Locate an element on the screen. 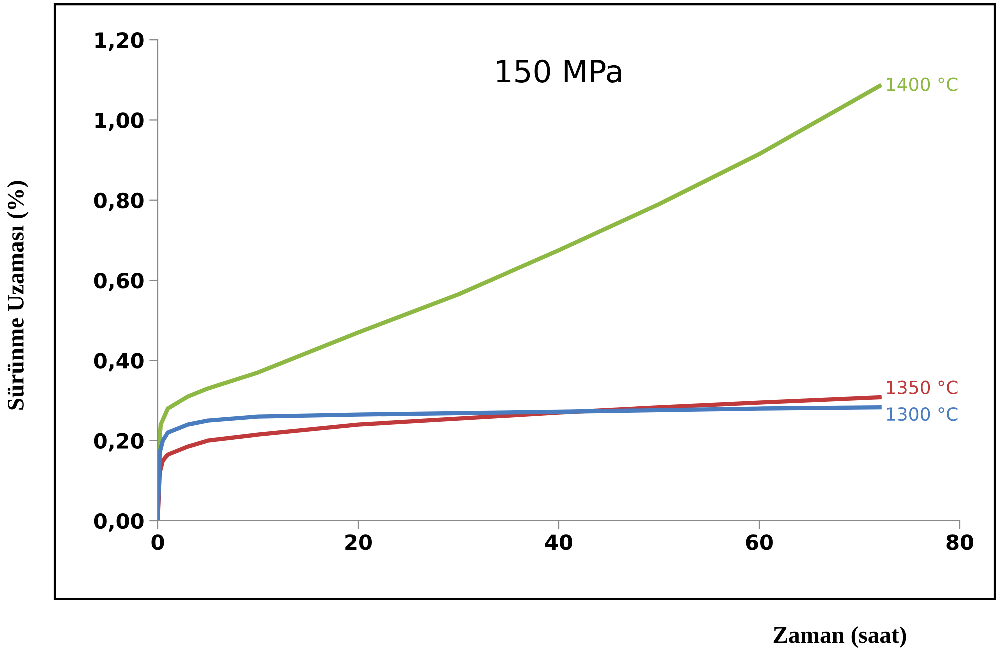  series-label: 1300 °C is located at coordinates (922, 415).